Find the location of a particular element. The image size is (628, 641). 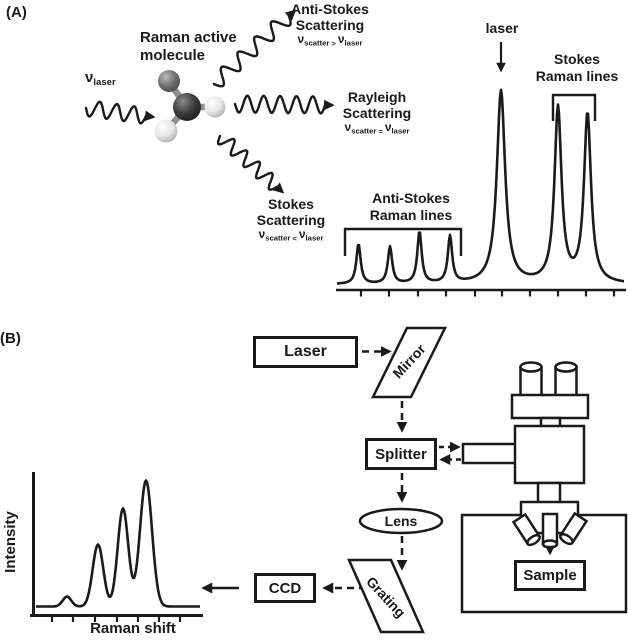

microscope-body is located at coordinates (549, 454).